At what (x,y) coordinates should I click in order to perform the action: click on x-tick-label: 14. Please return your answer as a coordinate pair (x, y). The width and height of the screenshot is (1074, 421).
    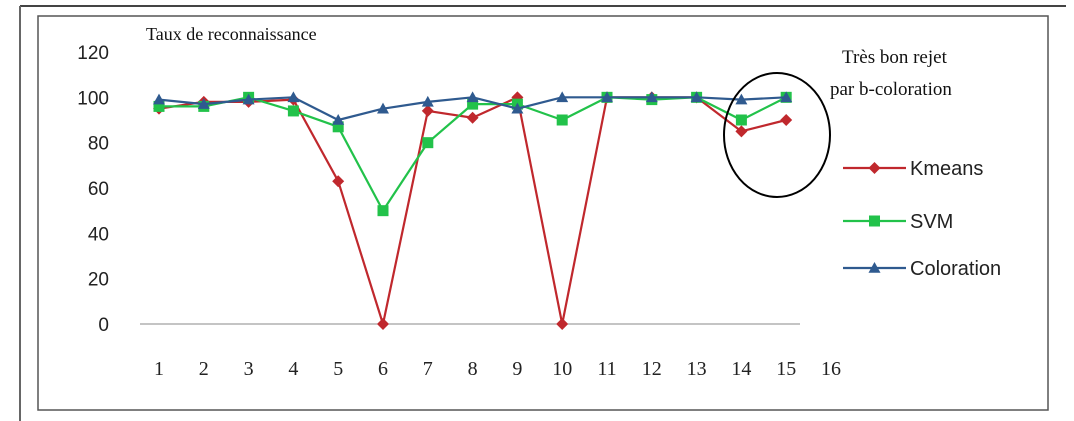
    Looking at the image, I should click on (741, 369).